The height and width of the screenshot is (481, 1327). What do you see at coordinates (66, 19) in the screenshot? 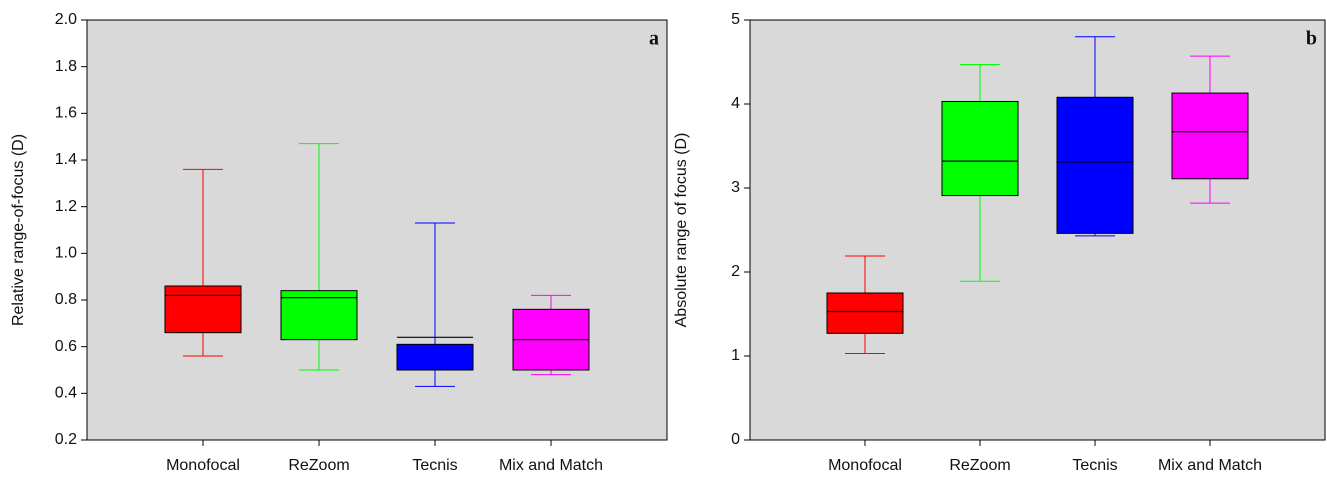
I see `y-tick-label: 2.0` at bounding box center [66, 19].